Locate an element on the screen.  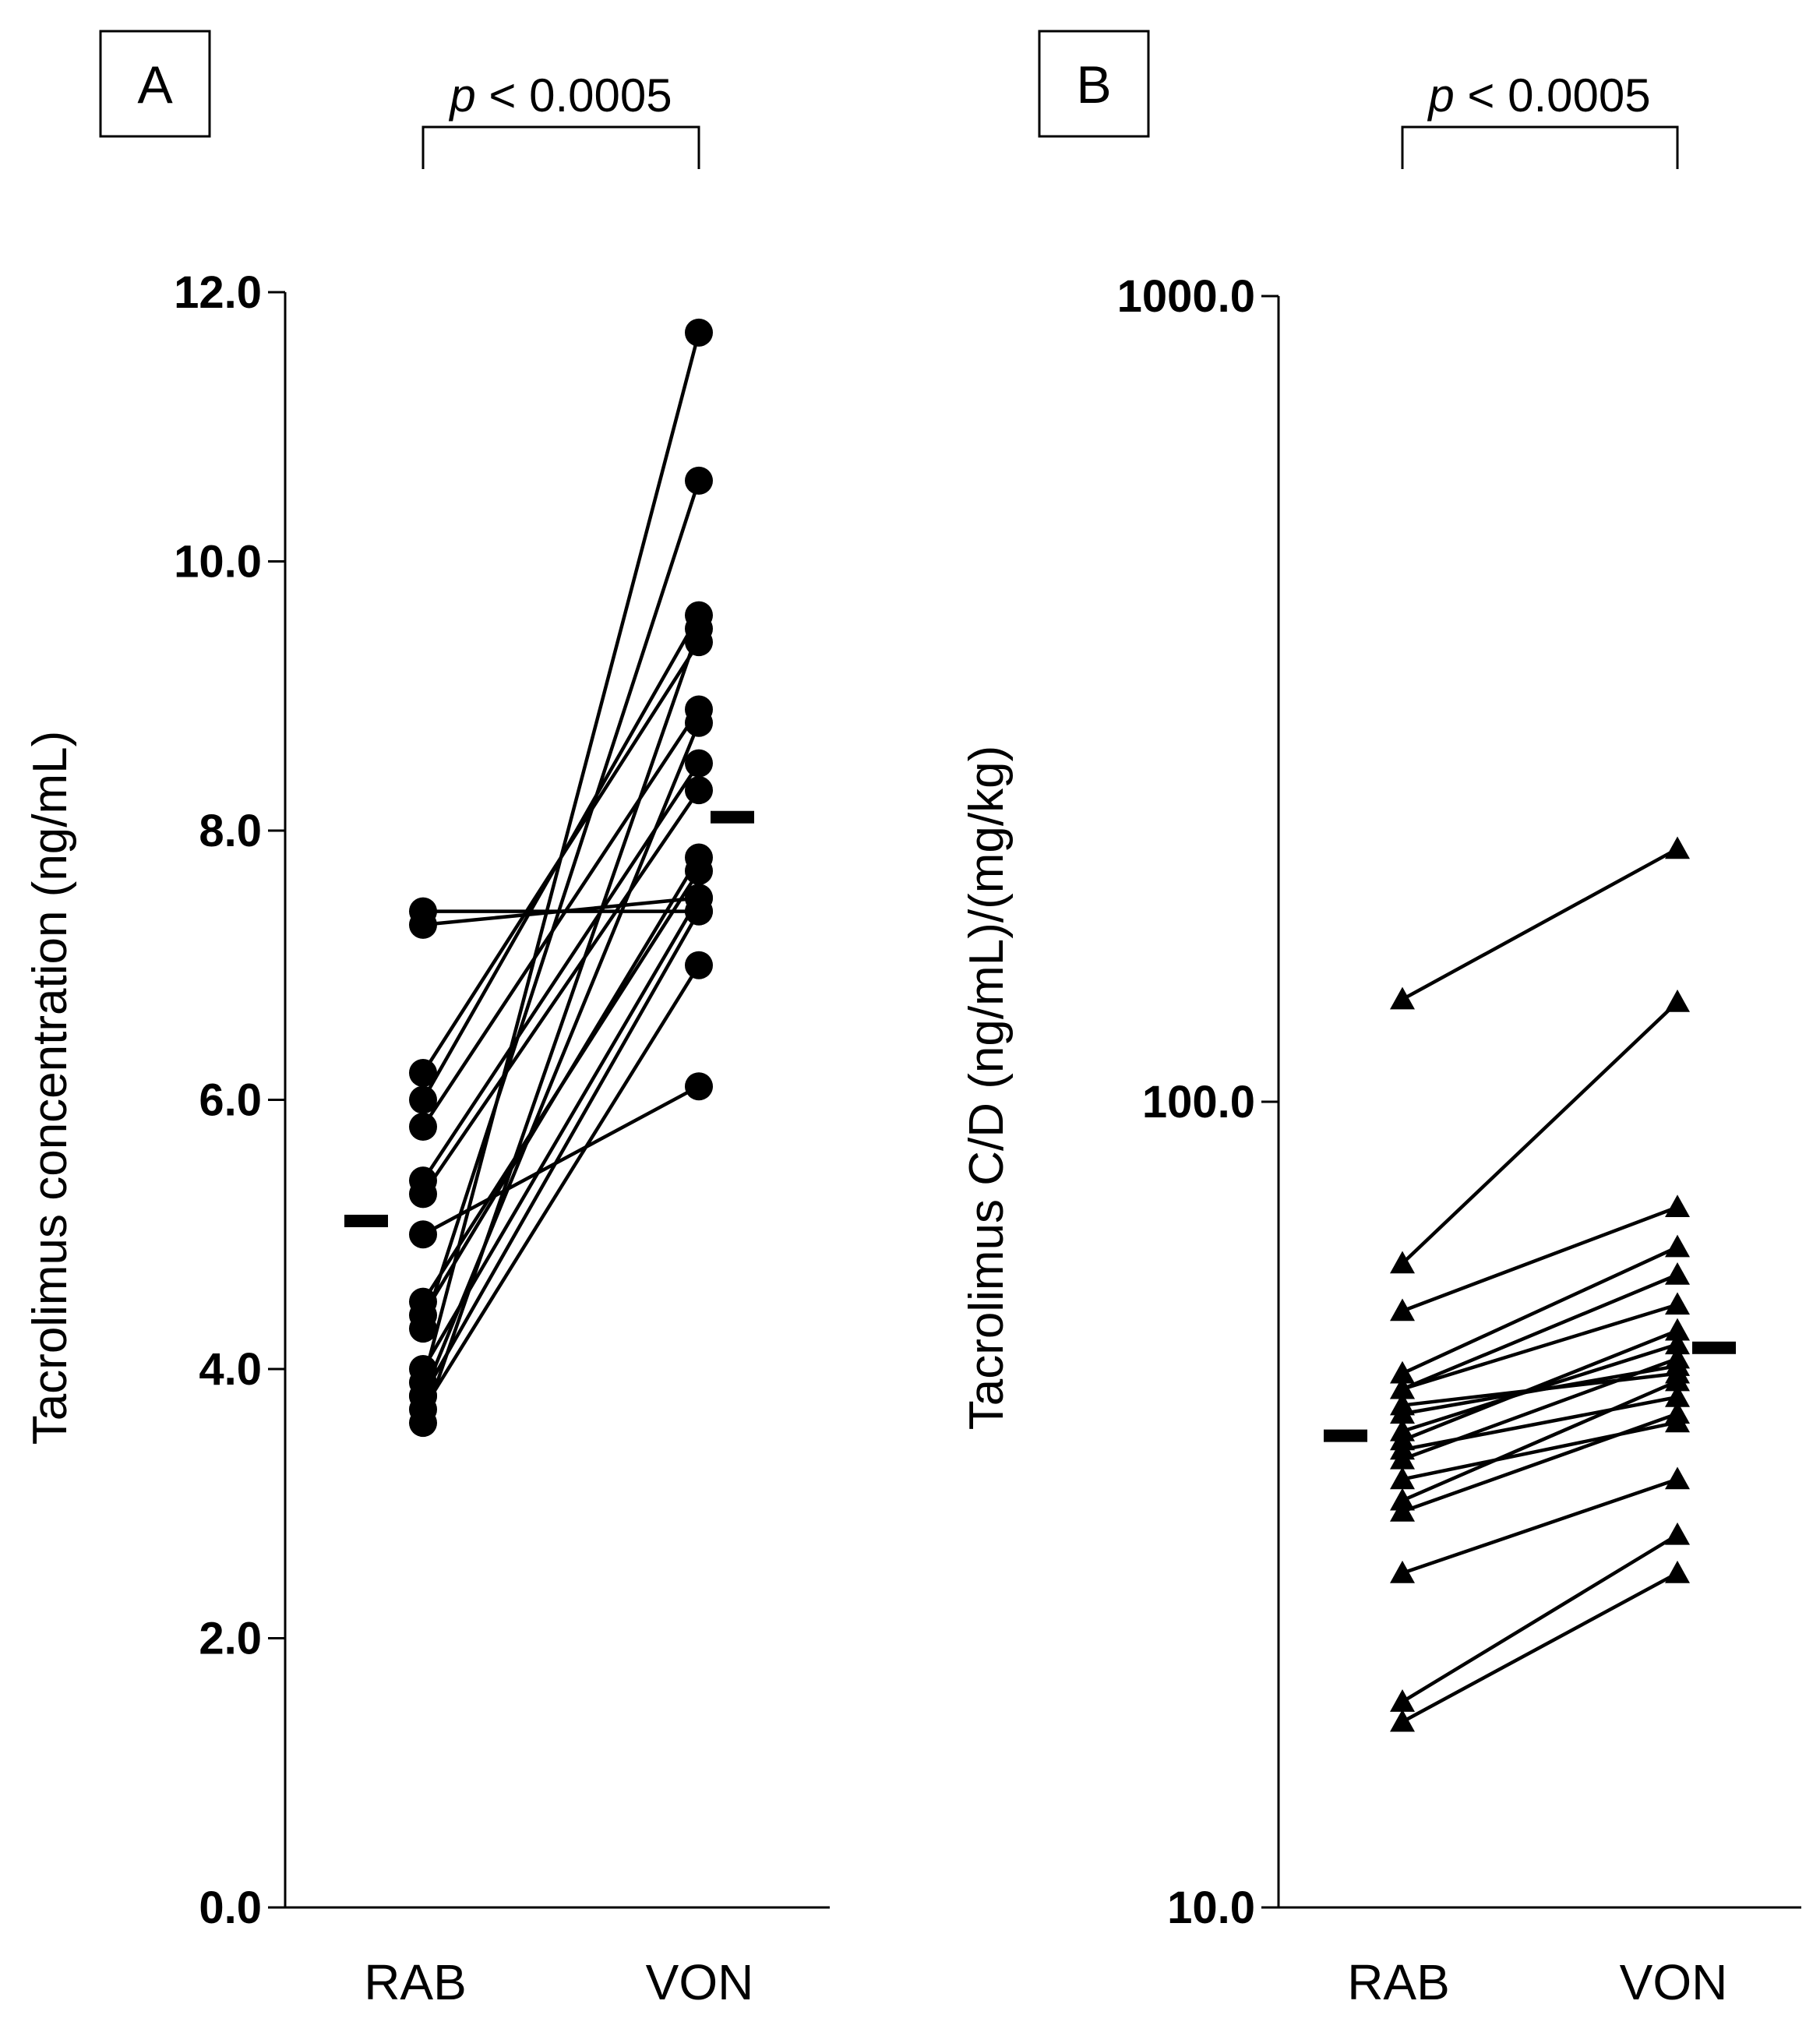
panel-b-mean-von is located at coordinates (1714, 1347).